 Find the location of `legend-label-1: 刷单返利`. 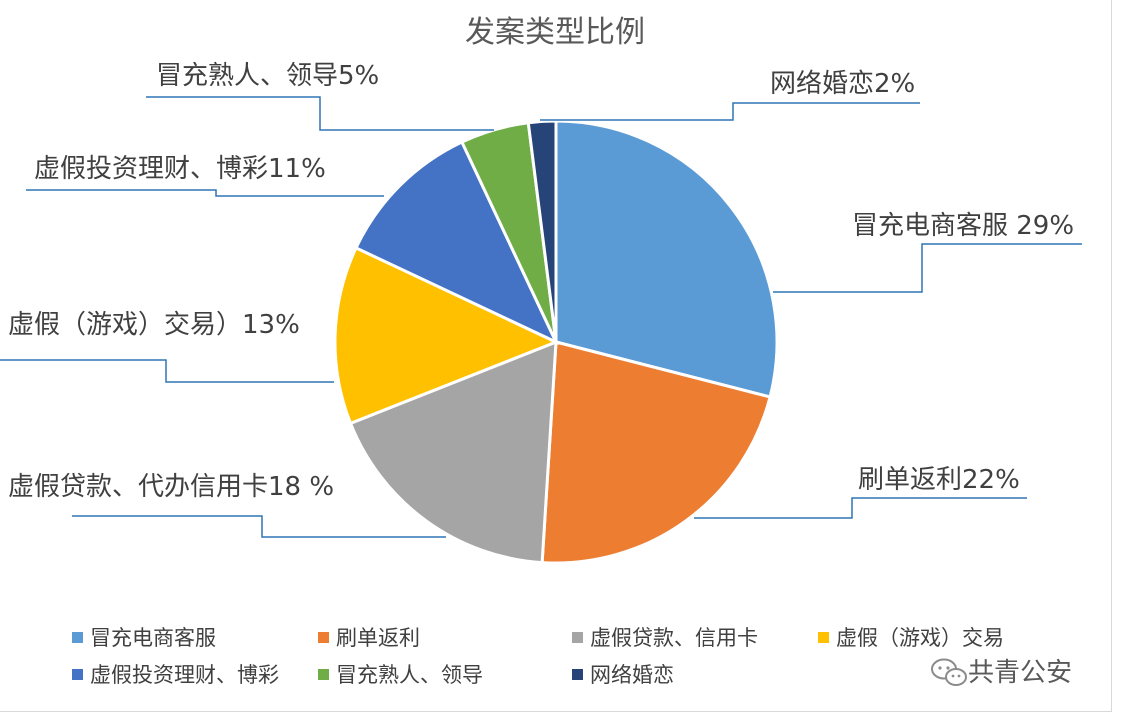

legend-label-1: 刷单返利 is located at coordinates (378, 638).